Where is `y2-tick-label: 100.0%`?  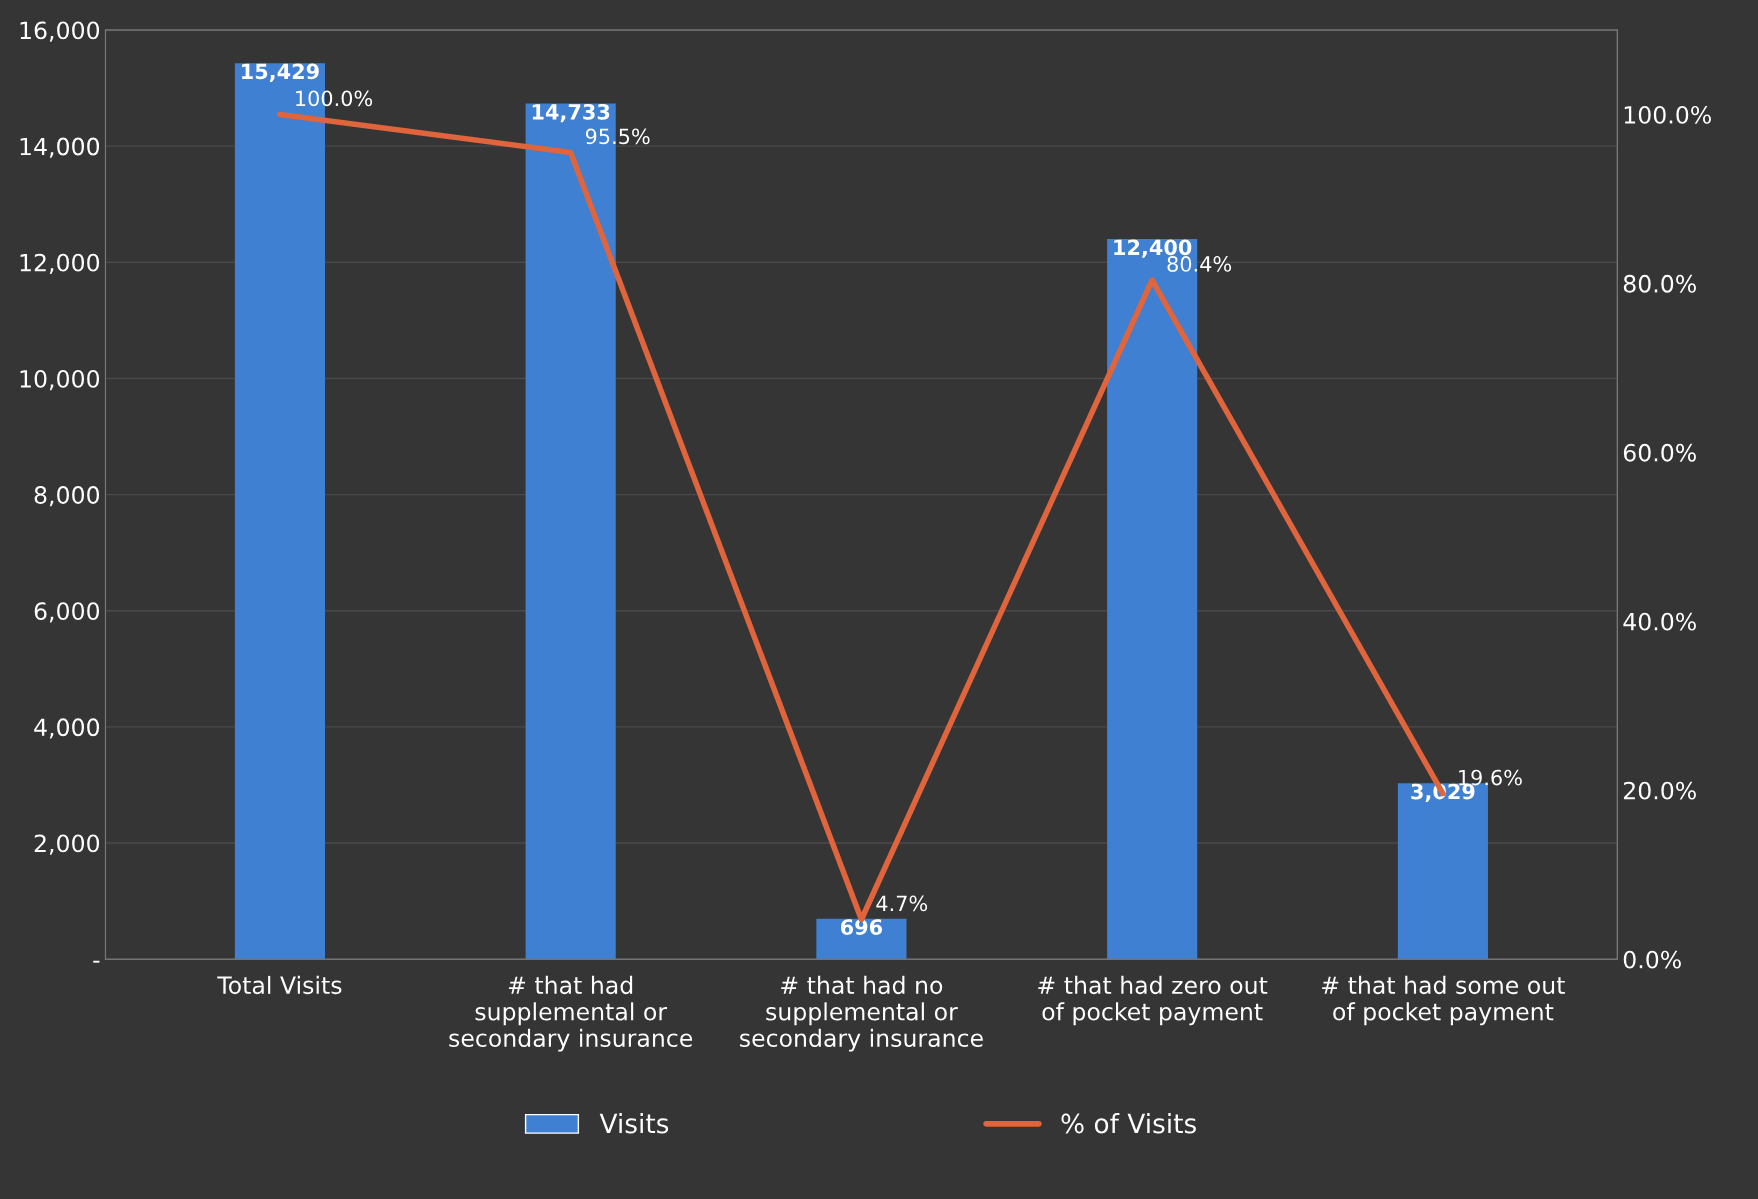 y2-tick-label: 100.0% is located at coordinates (1667, 114).